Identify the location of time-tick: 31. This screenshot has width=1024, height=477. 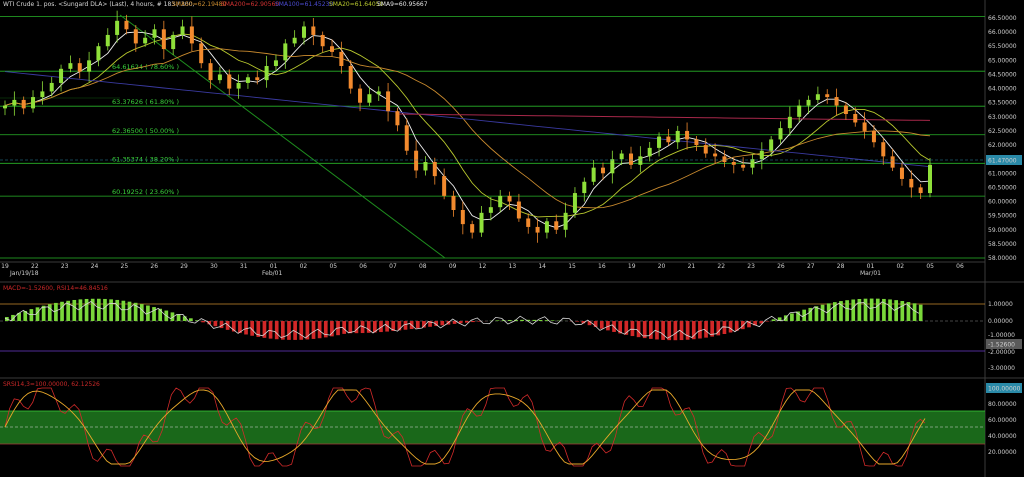
(244, 266).